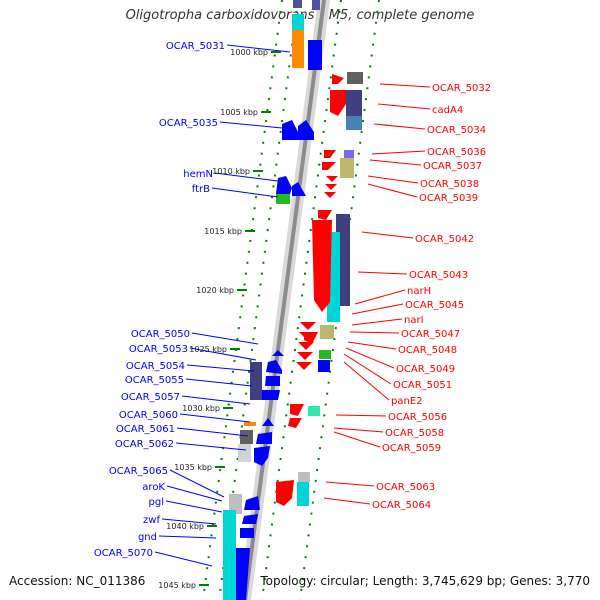 The image size is (600, 600). Describe the element at coordinates (407, 401) in the screenshot. I see `gene-label-right: panE2` at that location.